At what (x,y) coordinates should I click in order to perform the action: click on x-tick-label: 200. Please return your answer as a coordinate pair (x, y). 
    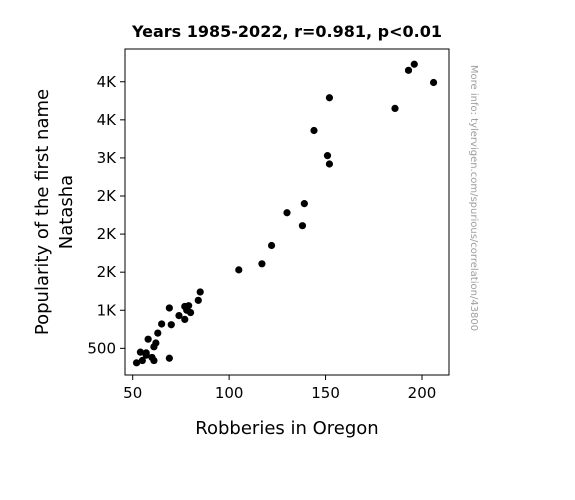
    Looking at the image, I should click on (422, 393).